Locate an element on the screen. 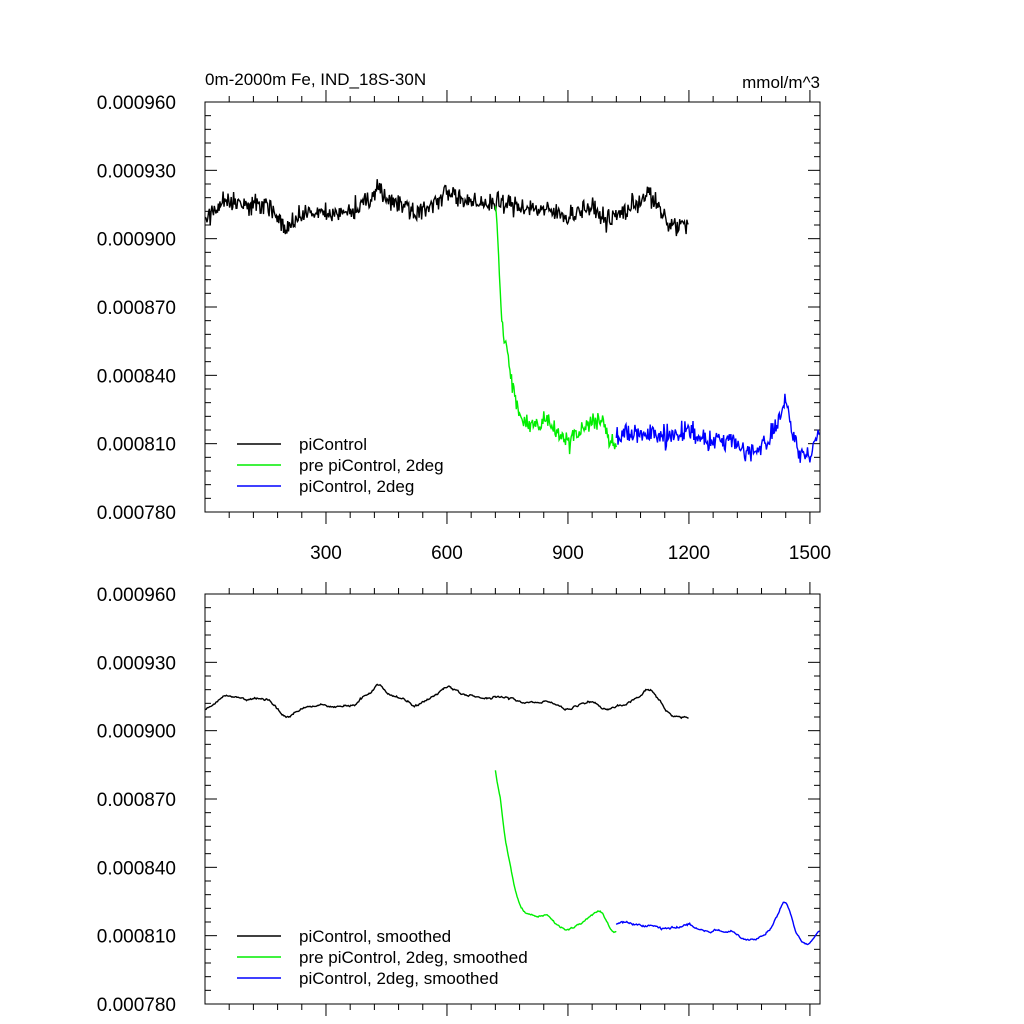 The height and width of the screenshot is (1024, 1024). legend-label: piControl, smoothed is located at coordinates (375, 936).